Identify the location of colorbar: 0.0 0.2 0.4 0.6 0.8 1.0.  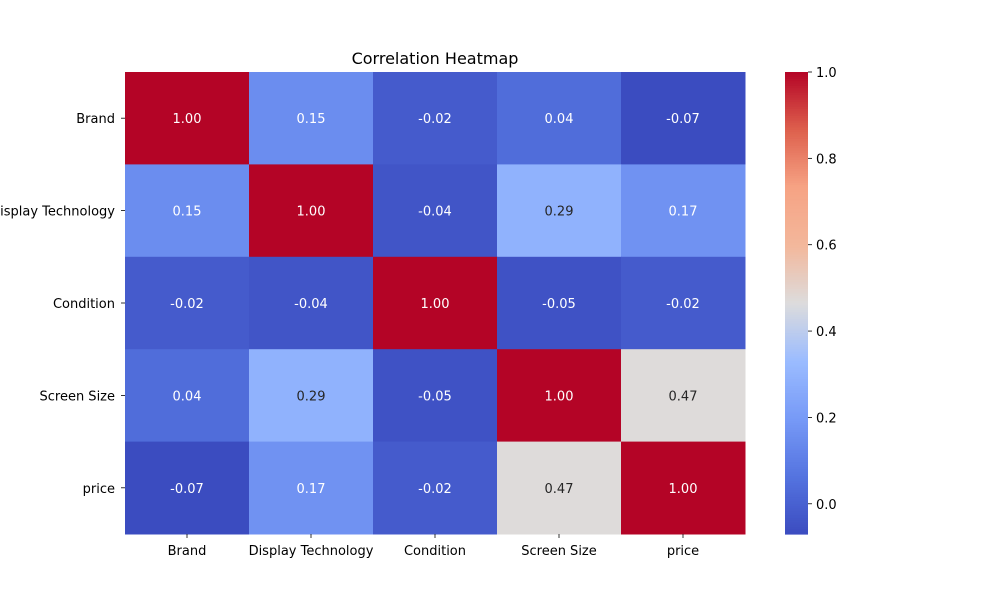
(811, 300).